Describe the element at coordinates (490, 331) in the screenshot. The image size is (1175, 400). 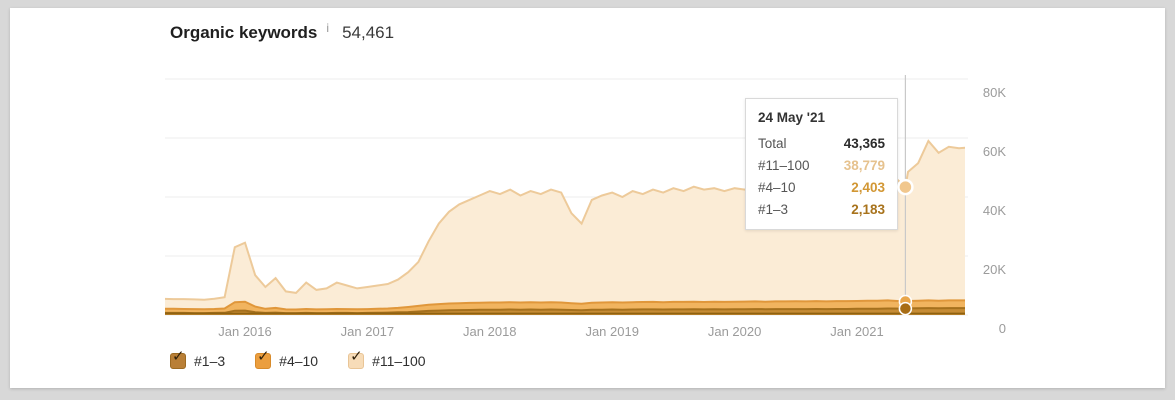
I see `x-axis-label: Jan 2018` at that location.